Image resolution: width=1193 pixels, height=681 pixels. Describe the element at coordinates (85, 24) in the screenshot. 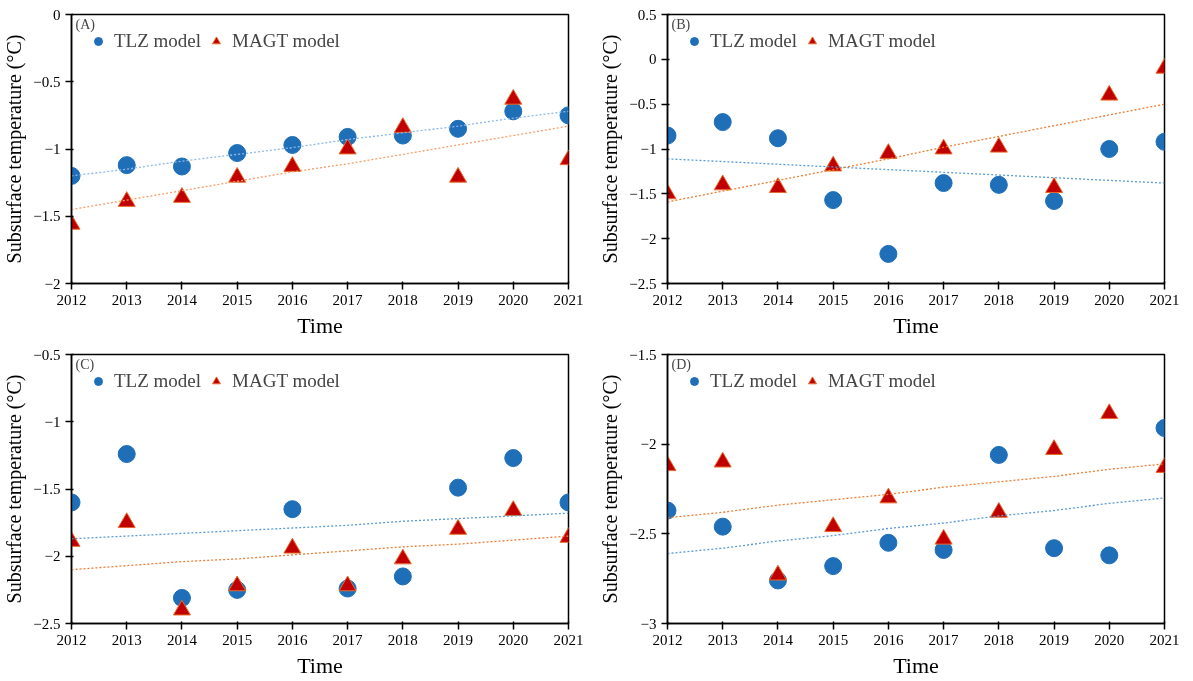

I see `chart-title: (A)` at that location.